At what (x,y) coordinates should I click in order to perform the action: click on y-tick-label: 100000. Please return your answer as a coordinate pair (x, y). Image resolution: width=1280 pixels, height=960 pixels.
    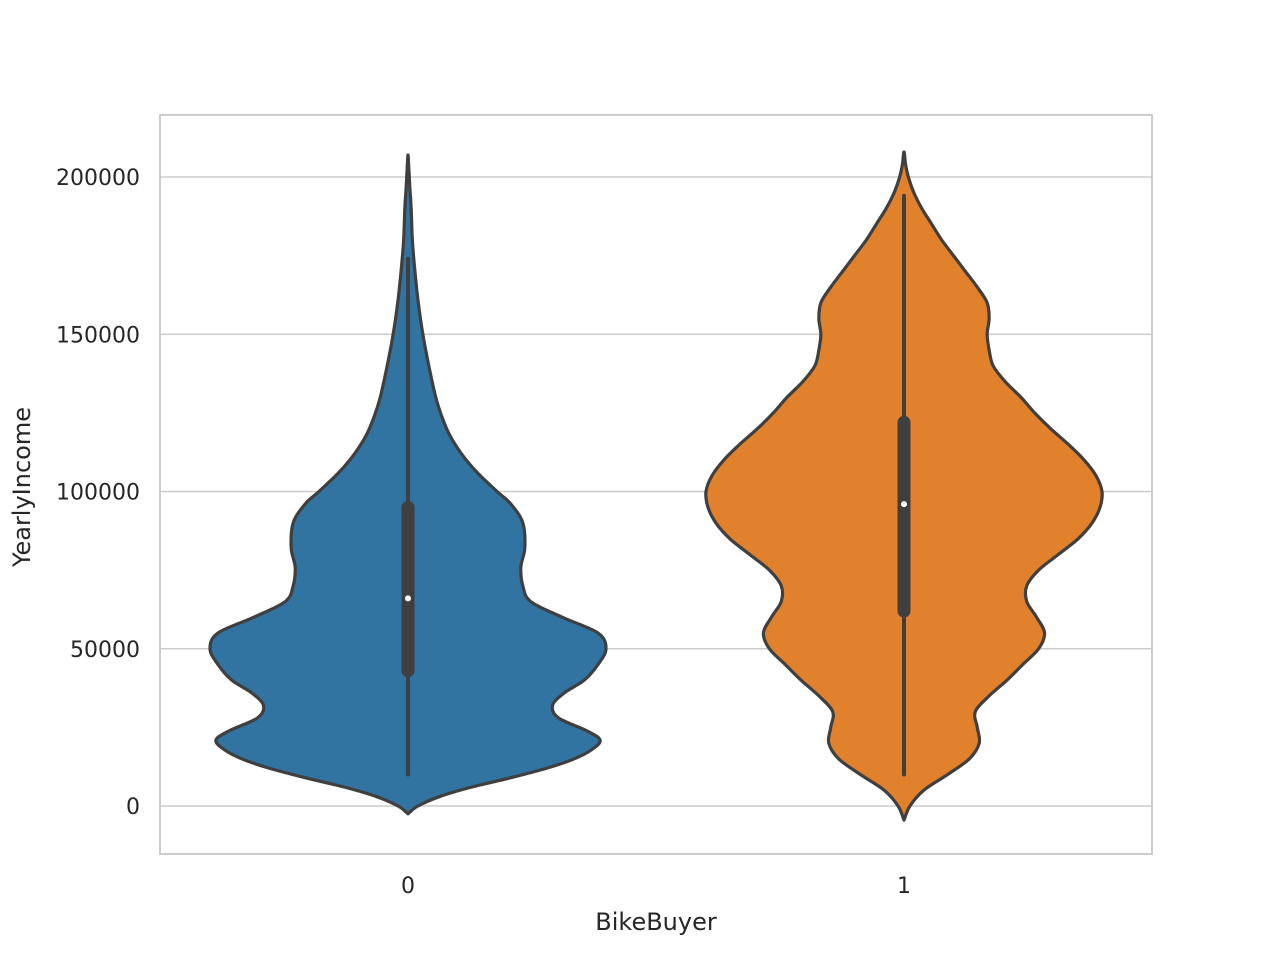
    Looking at the image, I should click on (98, 493).